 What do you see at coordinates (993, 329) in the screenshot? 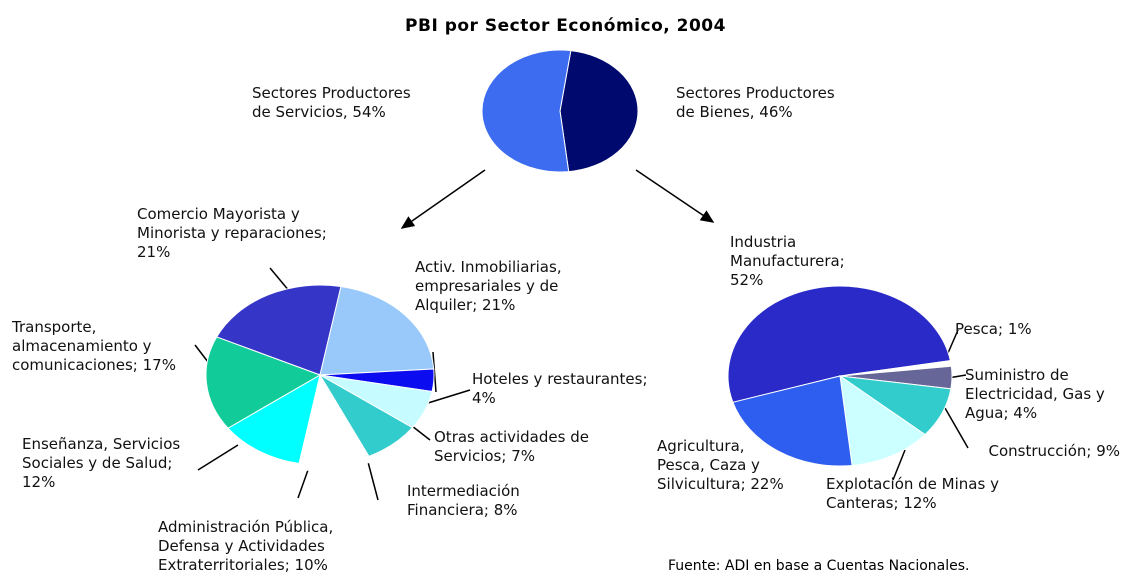
I see `slice-label: Pesca; 1%` at bounding box center [993, 329].